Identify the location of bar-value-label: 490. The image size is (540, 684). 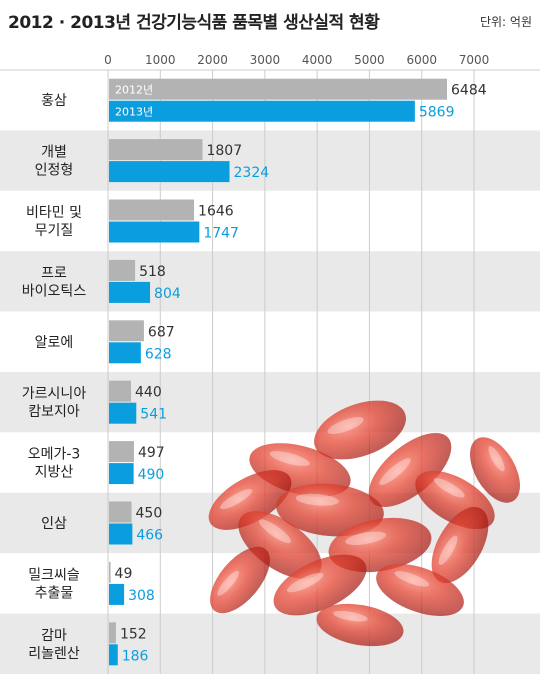
(151, 475).